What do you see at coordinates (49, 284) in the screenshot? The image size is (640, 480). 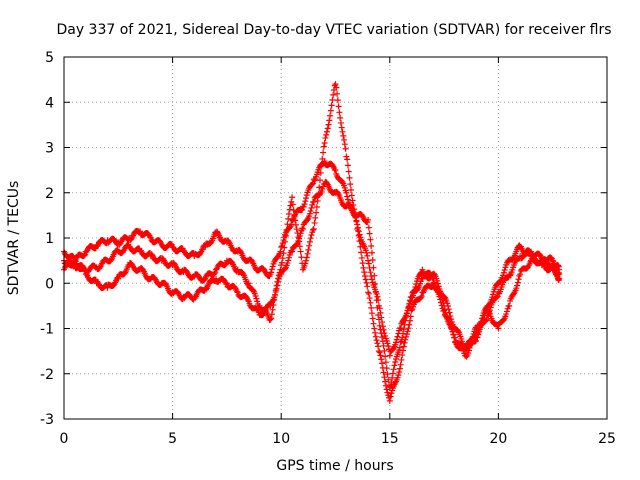 I see `y-tick-label: 0` at bounding box center [49, 284].